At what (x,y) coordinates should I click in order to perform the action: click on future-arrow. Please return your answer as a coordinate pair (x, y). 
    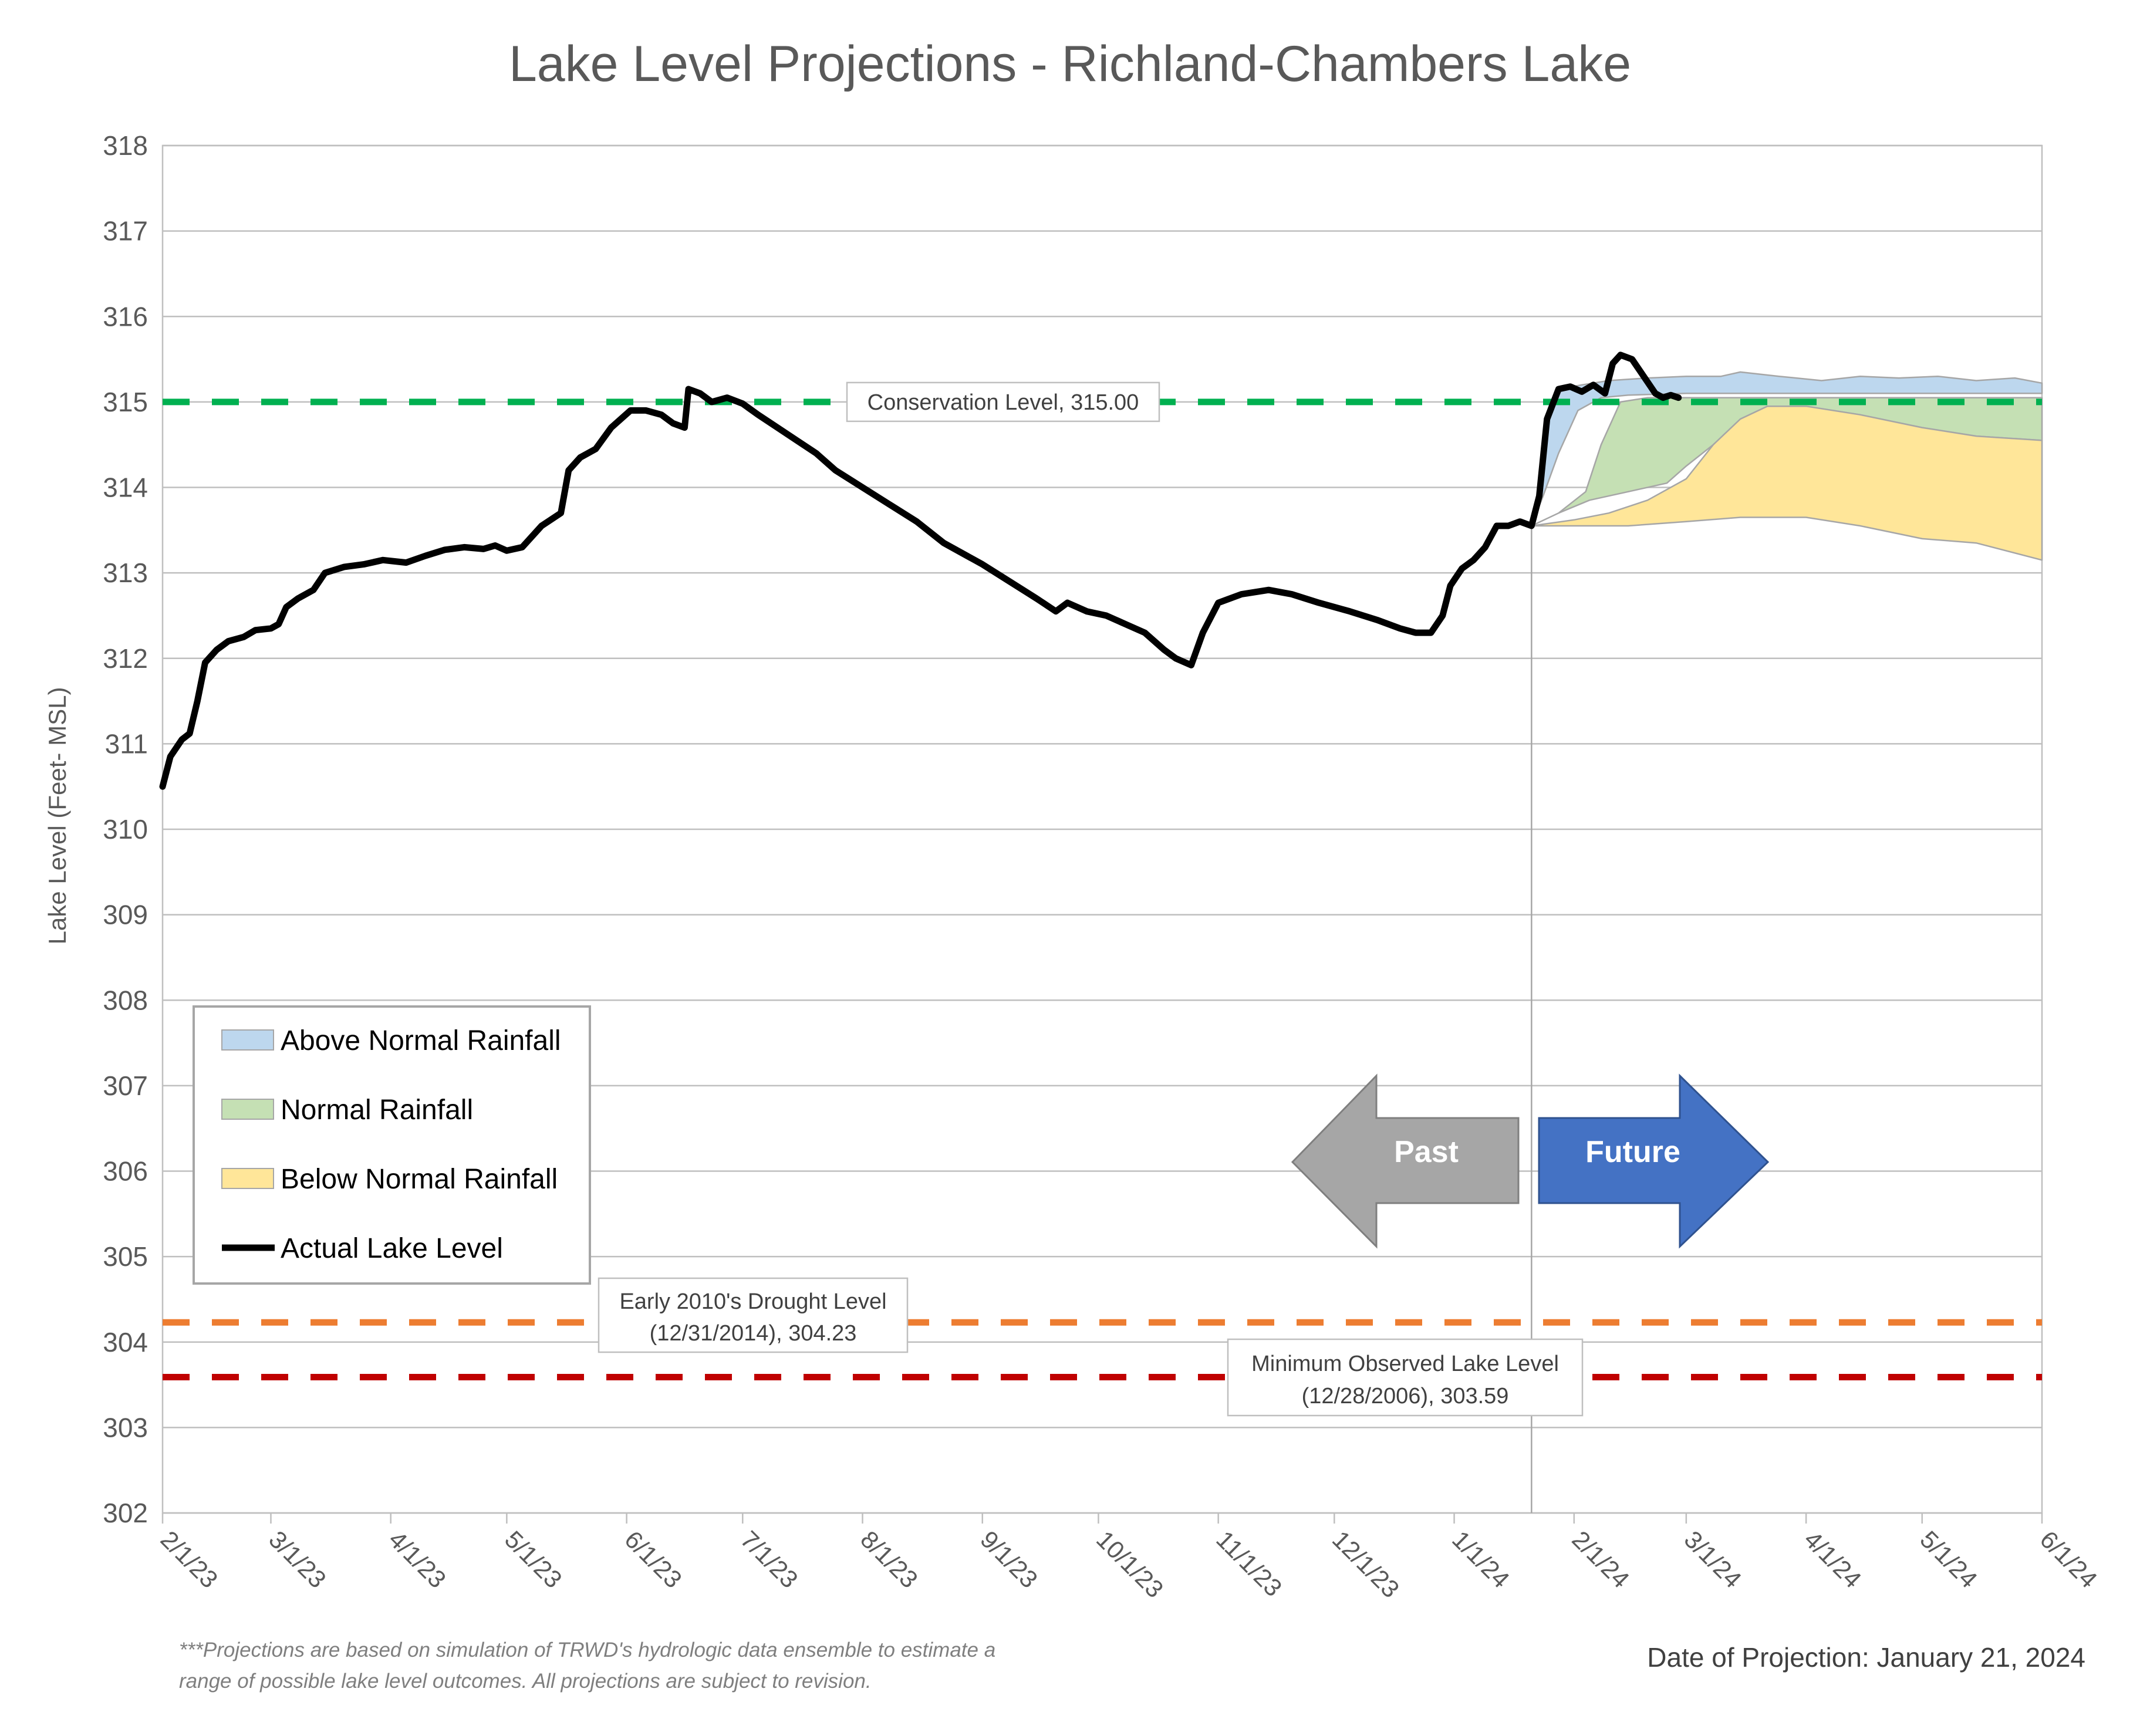
    Looking at the image, I should click on (1654, 1161).